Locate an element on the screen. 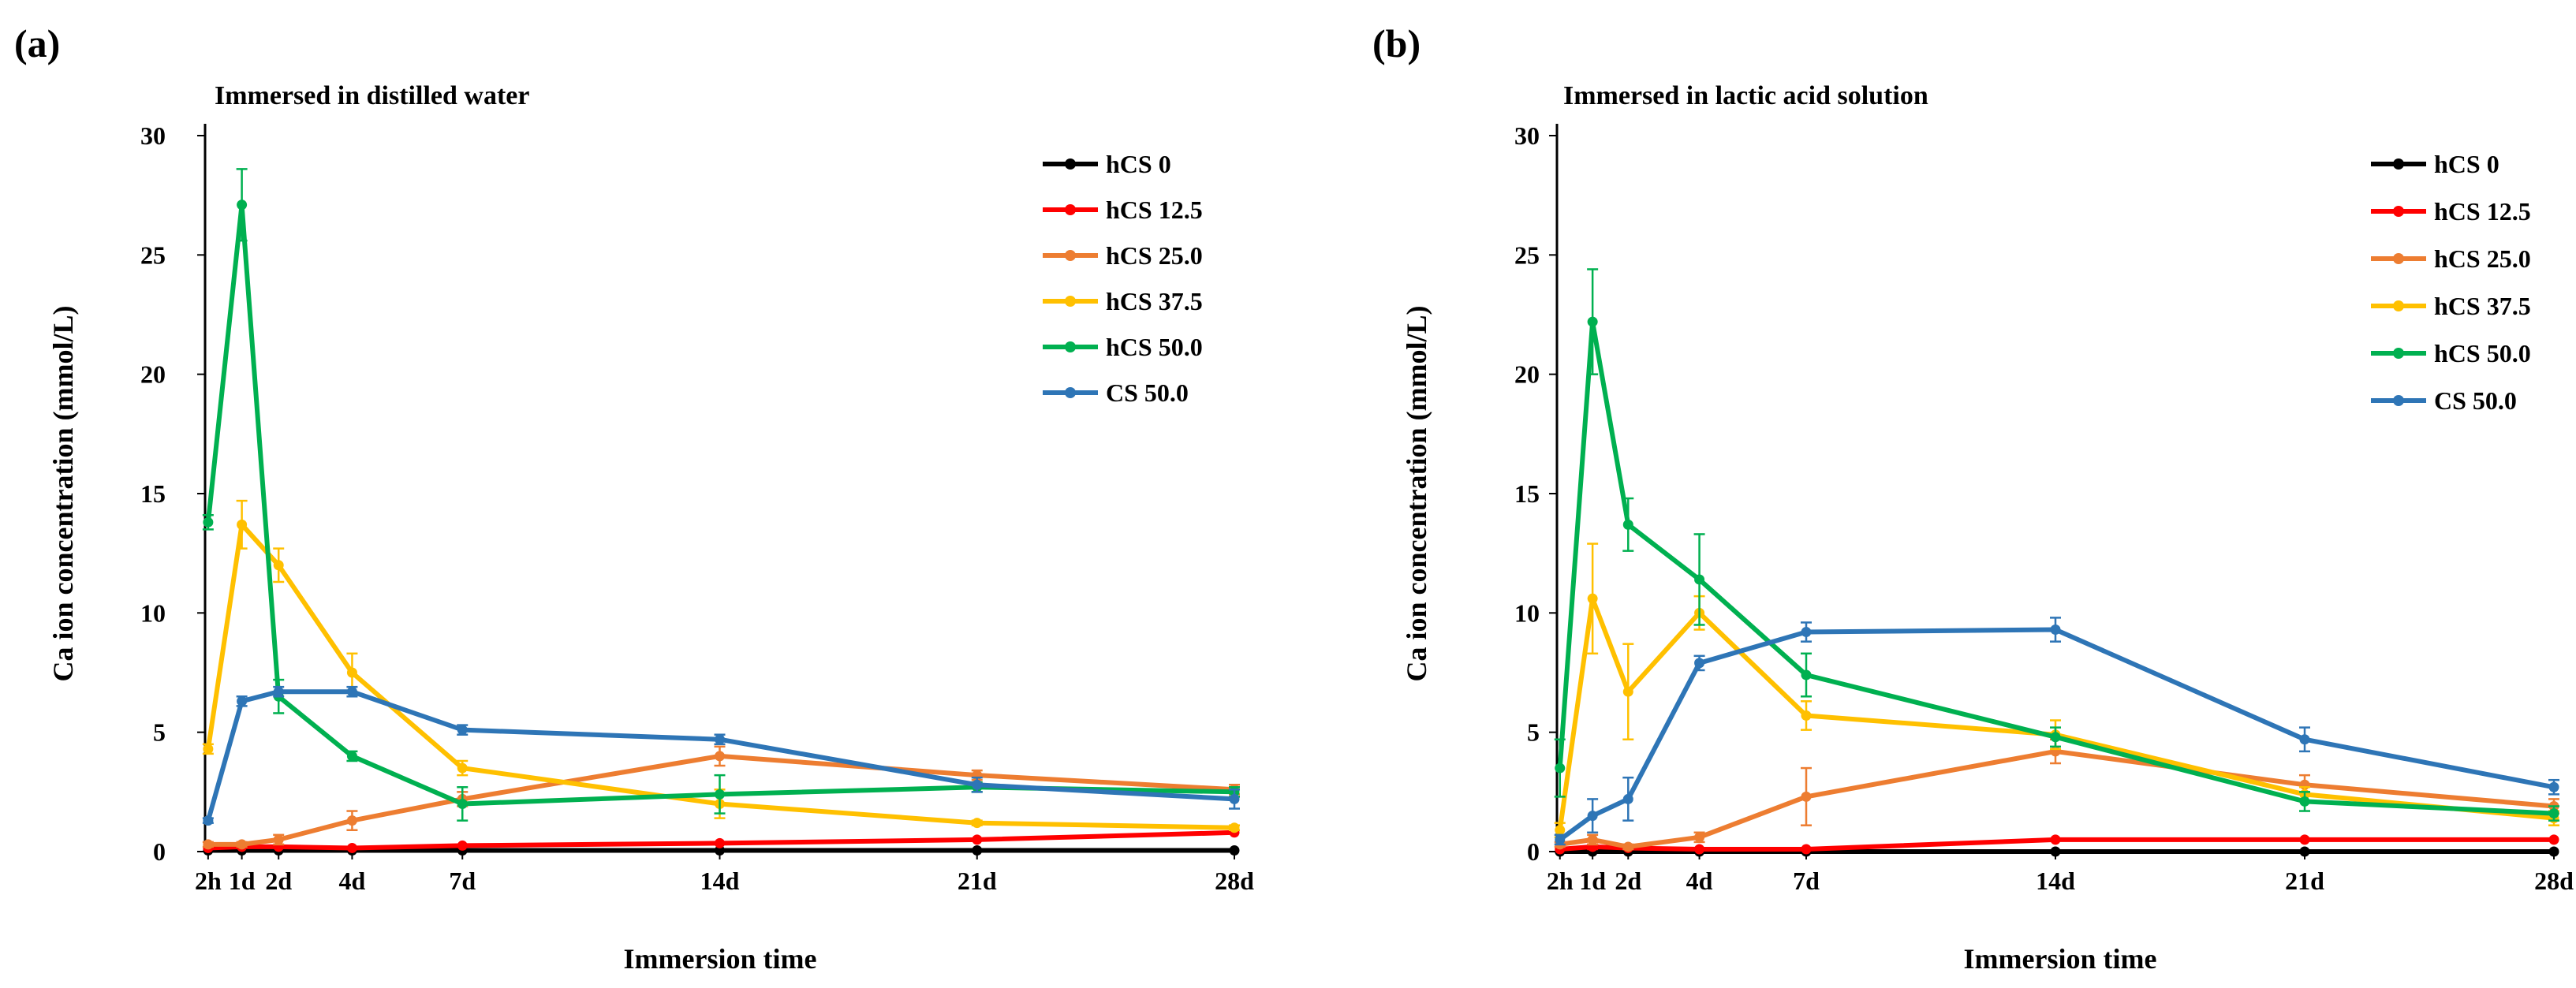 Image resolution: width=2576 pixels, height=988 pixels. chart-title: Immersed in lactic acid solution is located at coordinates (1745, 95).